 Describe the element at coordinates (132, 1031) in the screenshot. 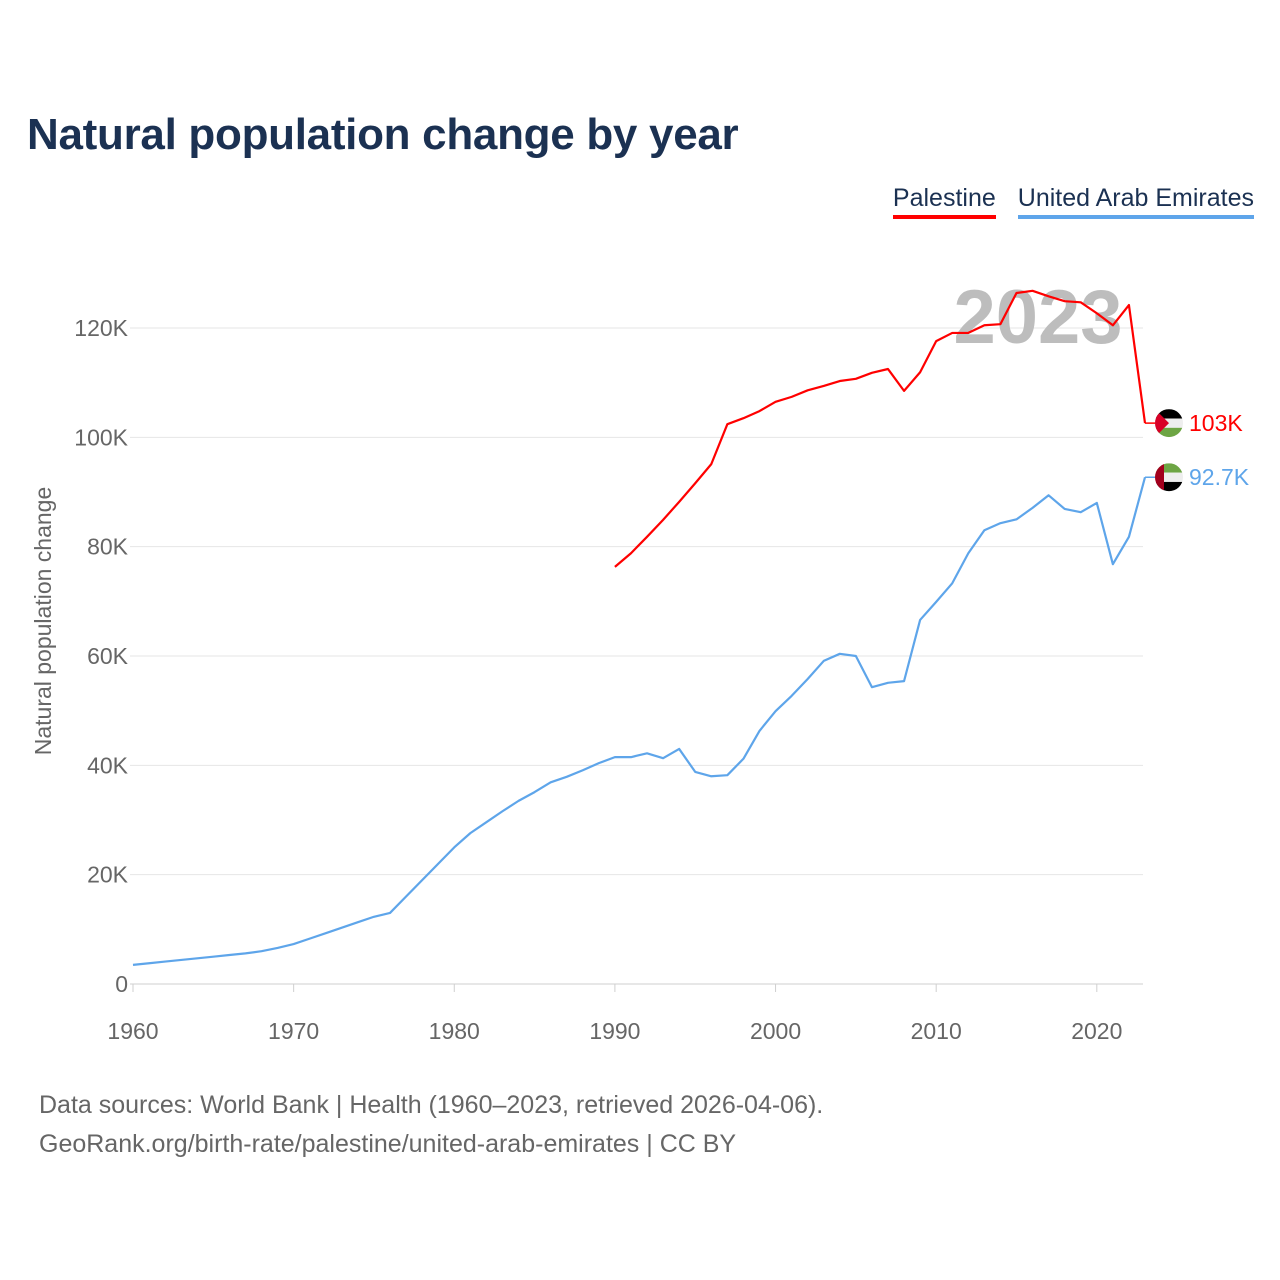

I see `x-tick-label: 1960` at that location.